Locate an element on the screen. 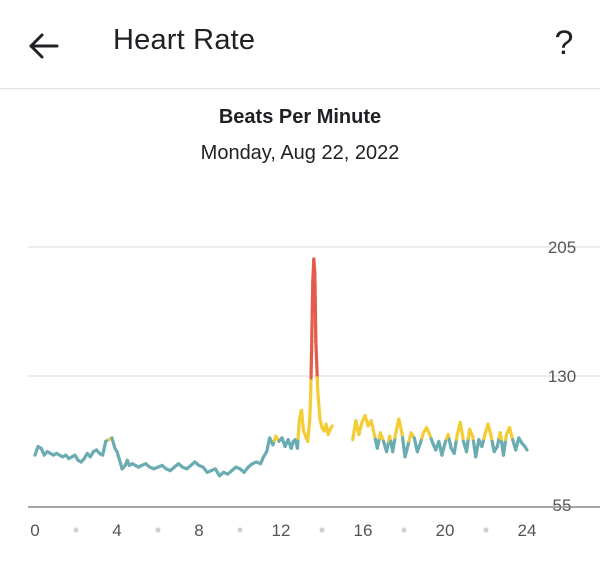 The image size is (600, 577). x-tick-label: 20 is located at coordinates (445, 530).